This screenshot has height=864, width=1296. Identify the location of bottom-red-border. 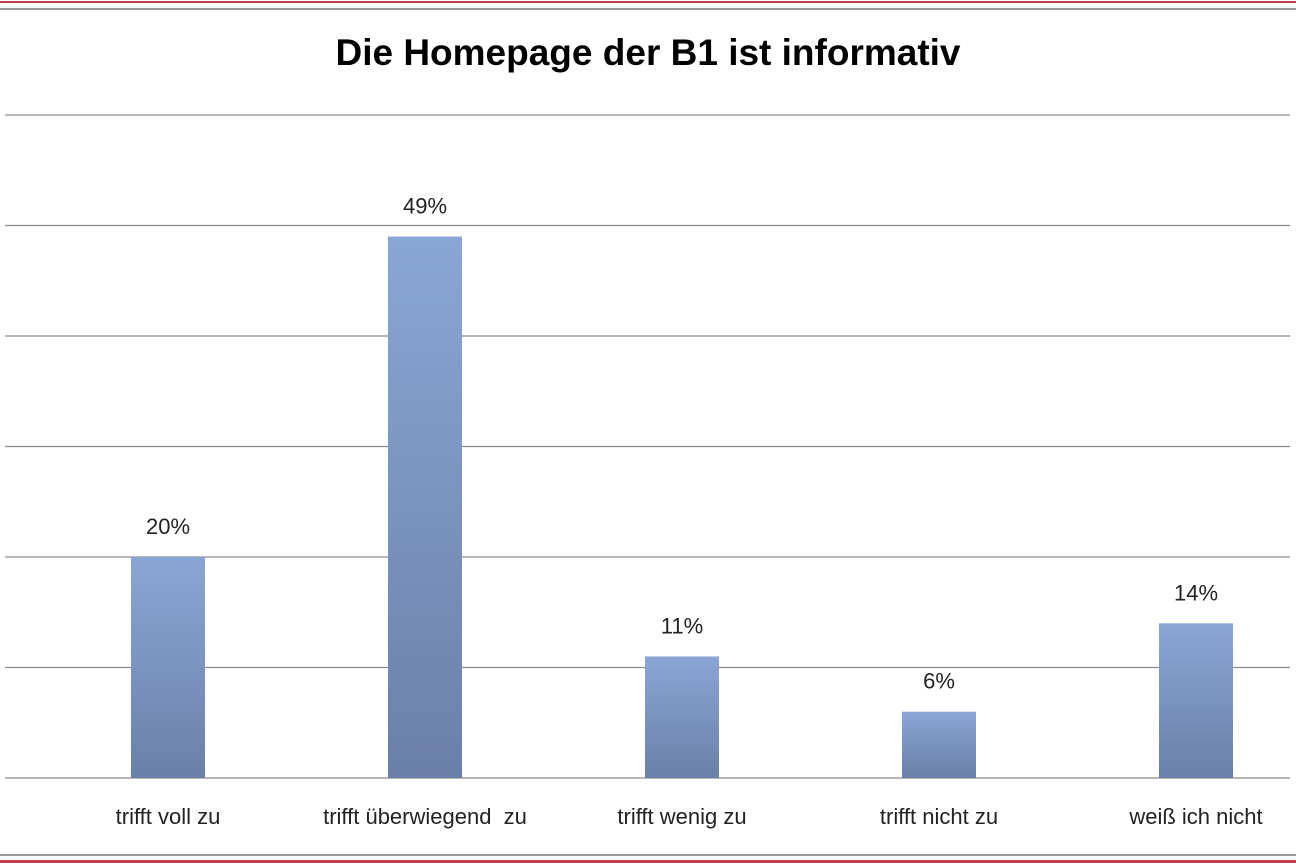
(648, 861).